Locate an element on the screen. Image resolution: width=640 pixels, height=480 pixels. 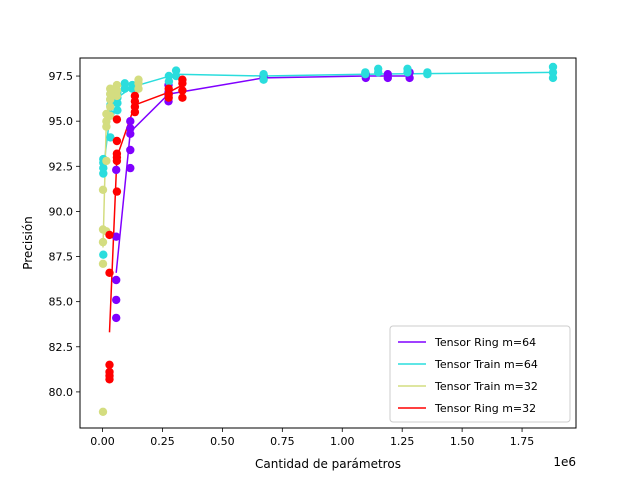
legend-label: Tensor Train m=64 is located at coordinates (486, 364).